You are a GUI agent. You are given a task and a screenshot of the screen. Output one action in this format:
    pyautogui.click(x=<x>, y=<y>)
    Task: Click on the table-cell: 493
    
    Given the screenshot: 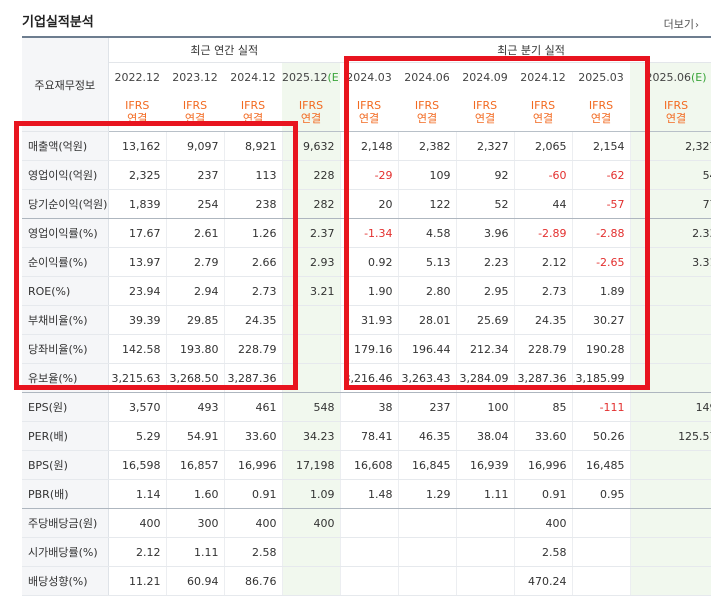 What is the action you would take?
    pyautogui.click(x=195, y=407)
    